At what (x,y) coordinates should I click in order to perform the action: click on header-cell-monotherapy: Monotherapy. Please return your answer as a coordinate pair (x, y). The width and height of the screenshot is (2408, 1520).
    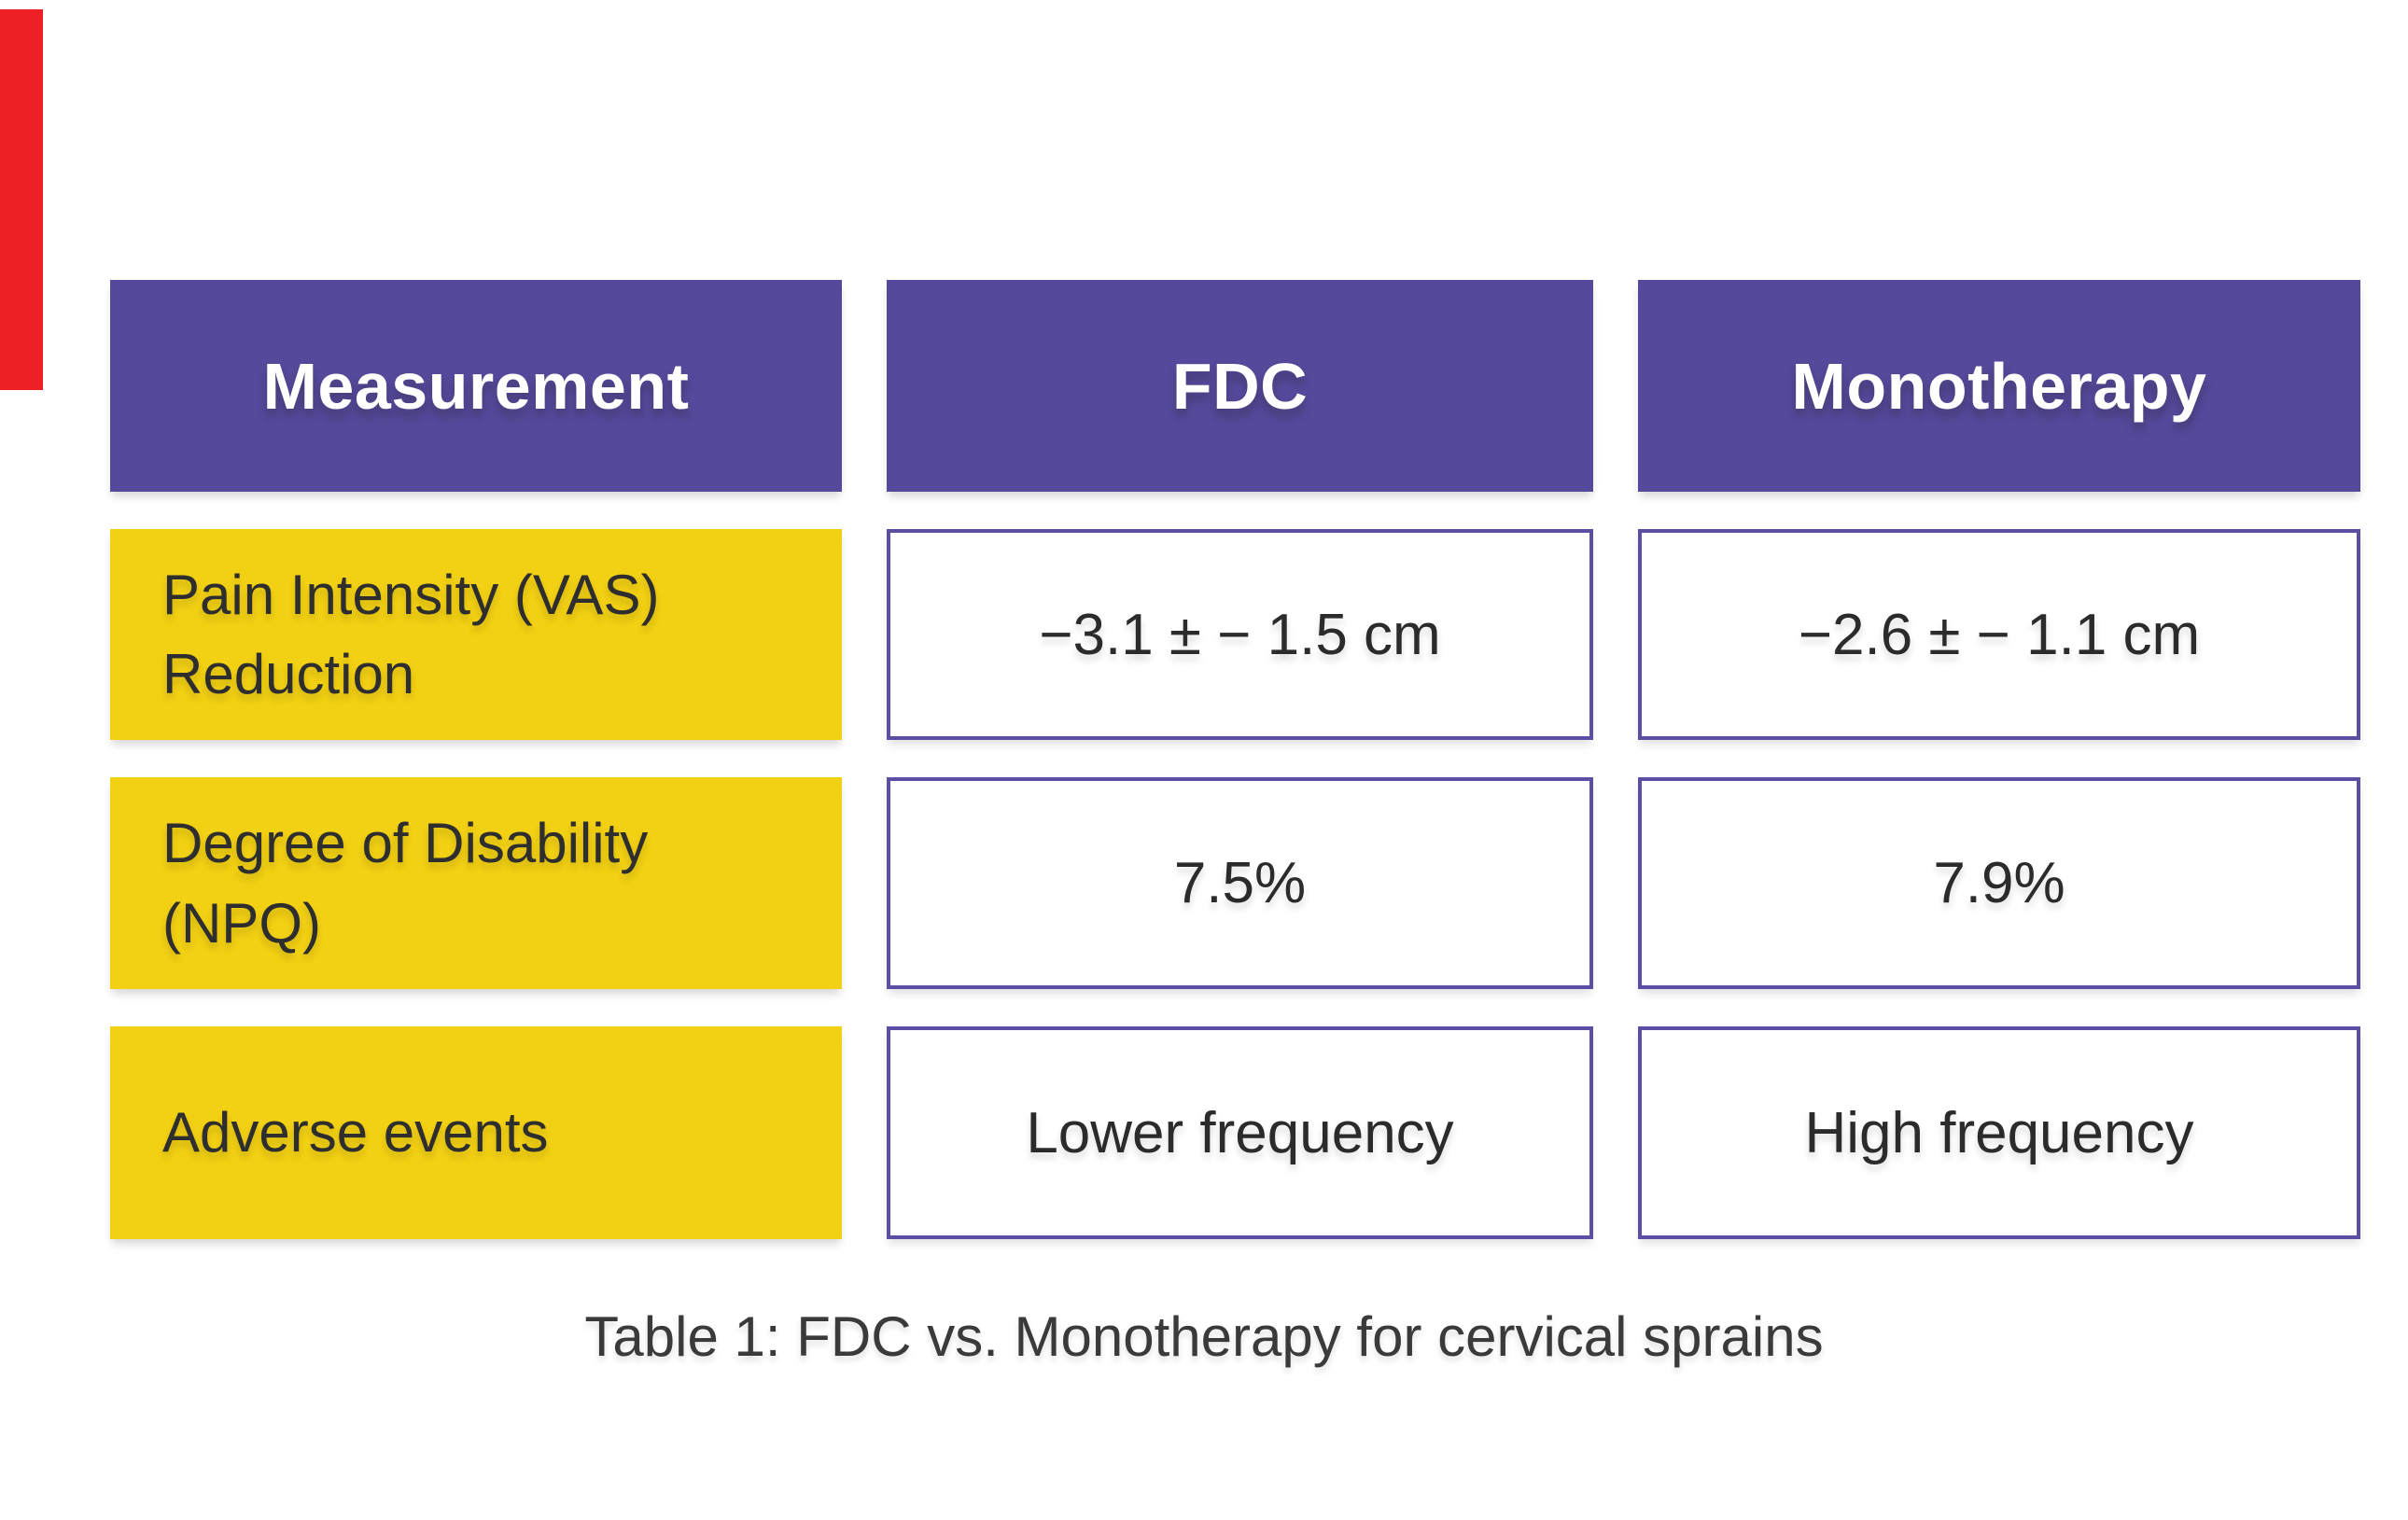
    Looking at the image, I should click on (1999, 386).